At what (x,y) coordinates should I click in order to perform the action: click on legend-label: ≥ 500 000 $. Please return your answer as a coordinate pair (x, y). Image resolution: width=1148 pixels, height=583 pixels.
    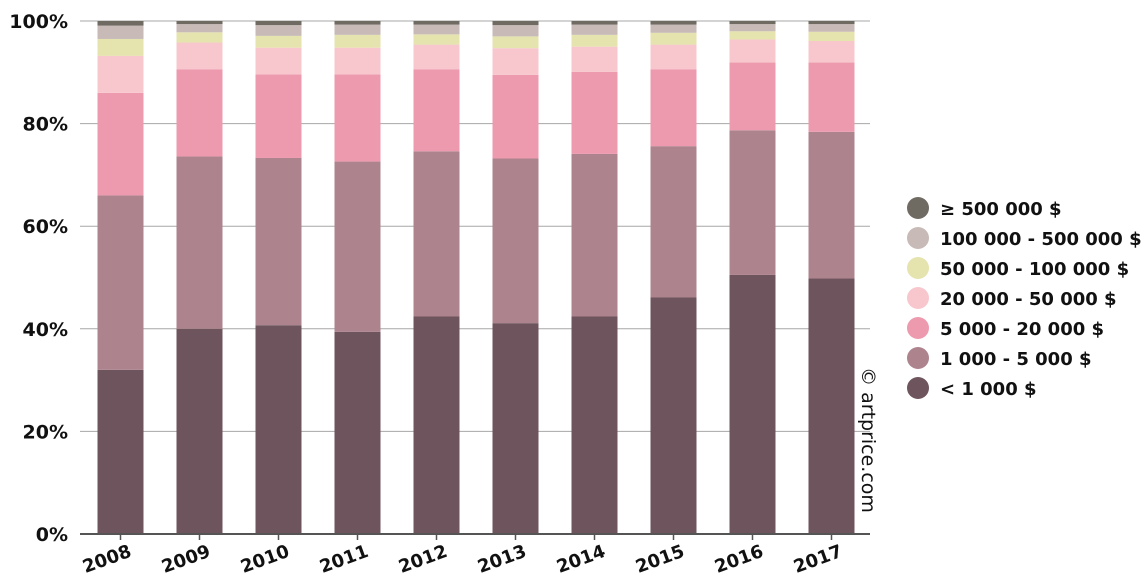
    Looking at the image, I should click on (1001, 209).